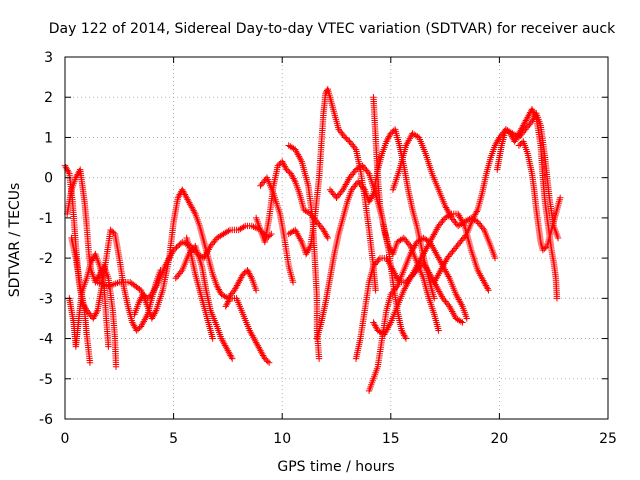 The image size is (640, 480). What do you see at coordinates (46, 219) in the screenshot?
I see `y-tick-label: -1` at bounding box center [46, 219].